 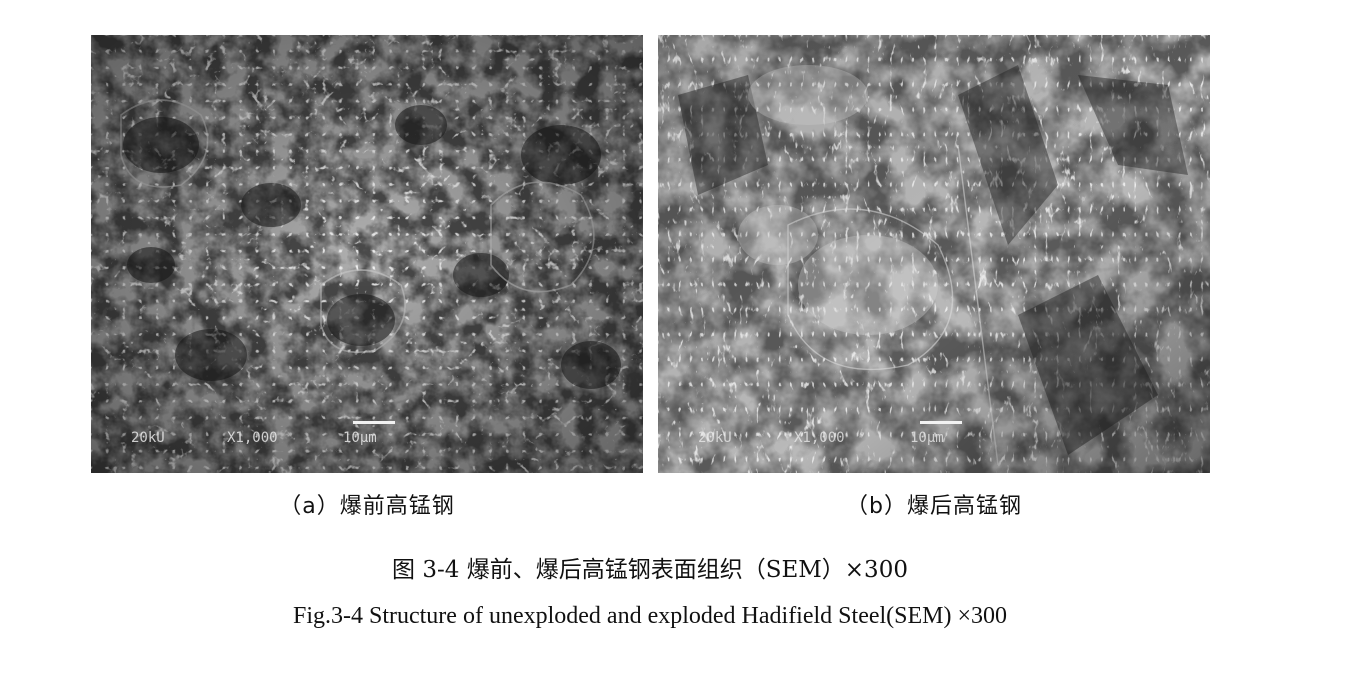 What do you see at coordinates (367, 506) in the screenshot?
I see `subfigure-caption-a: （a）爆前高锰钢` at bounding box center [367, 506].